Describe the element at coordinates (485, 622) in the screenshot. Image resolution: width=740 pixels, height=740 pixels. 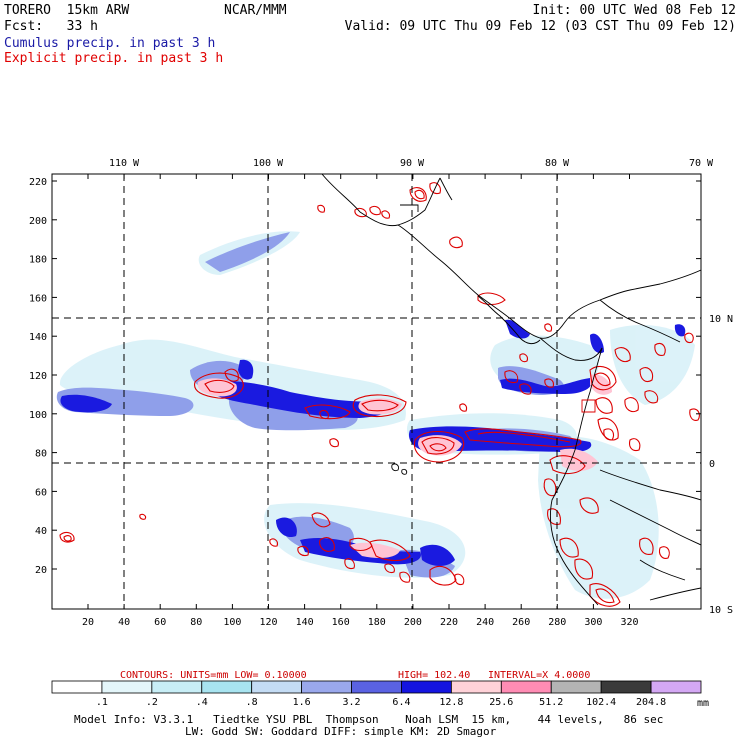
I see `x-tick-label: 240` at that location.